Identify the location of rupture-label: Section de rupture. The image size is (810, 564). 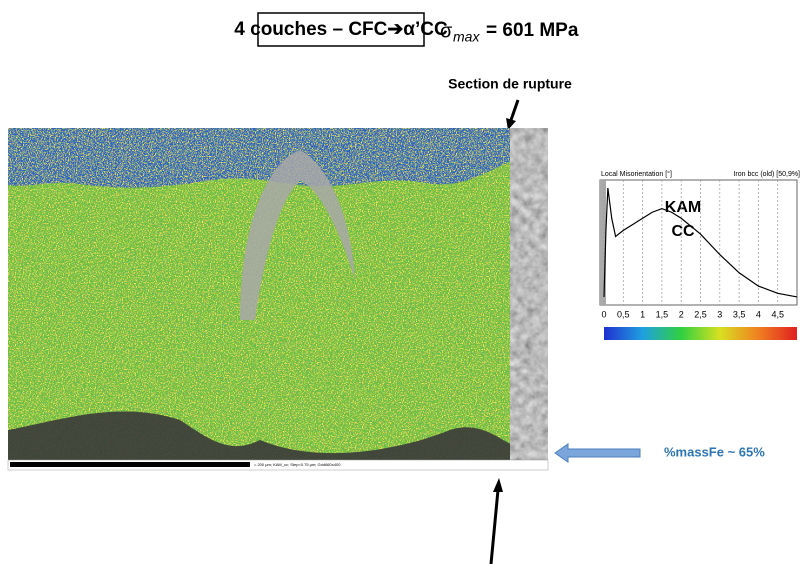
(510, 84).